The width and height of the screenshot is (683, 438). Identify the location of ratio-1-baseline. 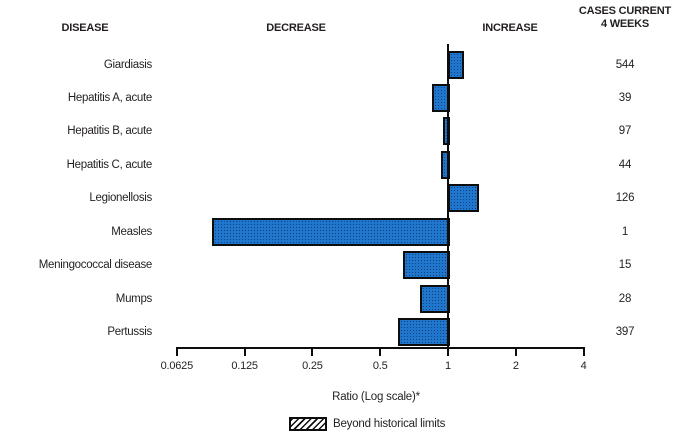
(448, 196).